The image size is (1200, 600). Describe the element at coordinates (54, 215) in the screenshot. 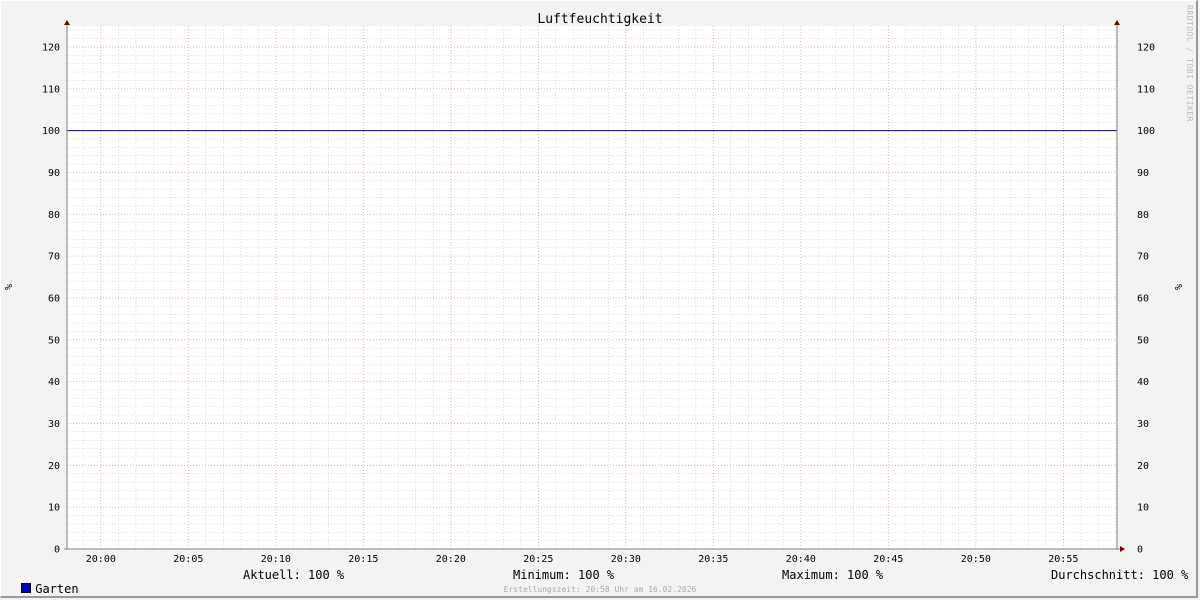

I see `y-tick-label-left: 80` at that location.